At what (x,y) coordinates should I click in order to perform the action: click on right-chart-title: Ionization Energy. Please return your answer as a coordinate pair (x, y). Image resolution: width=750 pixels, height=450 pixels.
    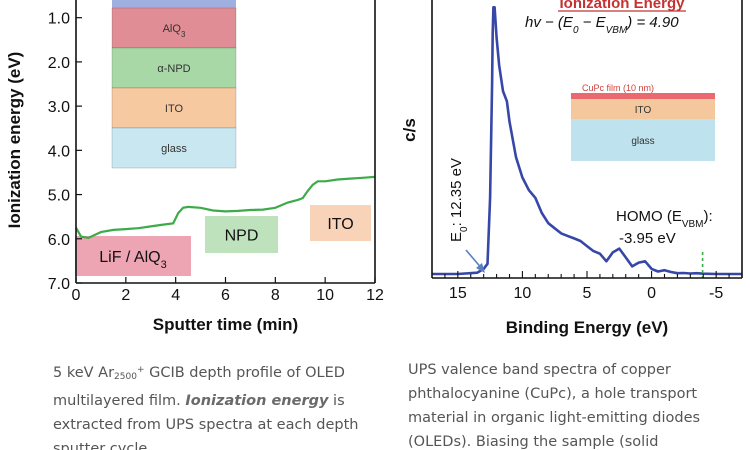
    Looking at the image, I should click on (622, 6).